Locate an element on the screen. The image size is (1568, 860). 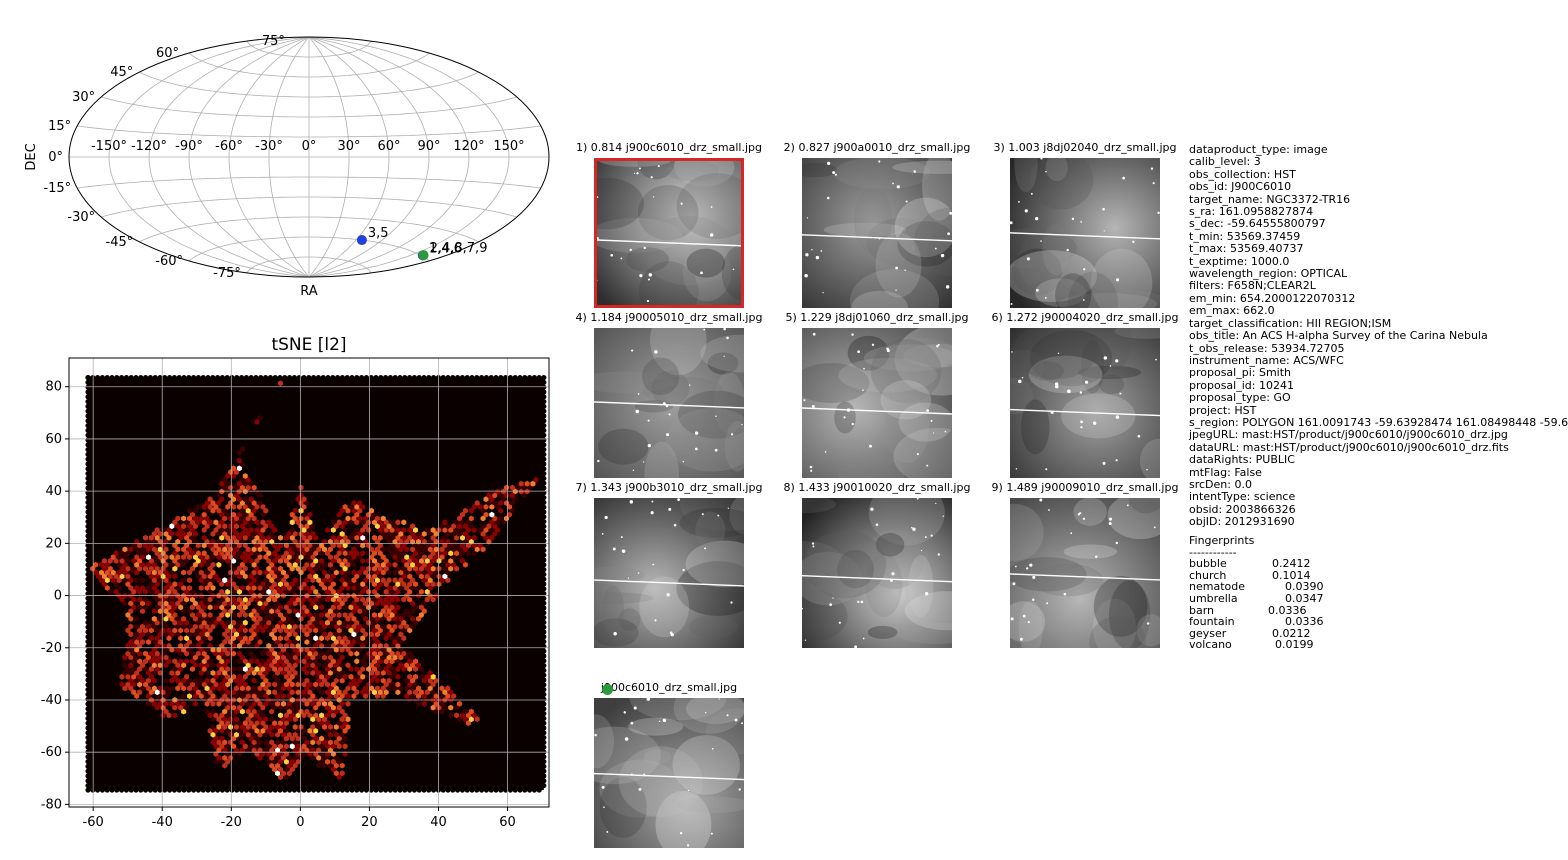
fingerprint-row: fountain 0.0336 is located at coordinates (1256, 622).